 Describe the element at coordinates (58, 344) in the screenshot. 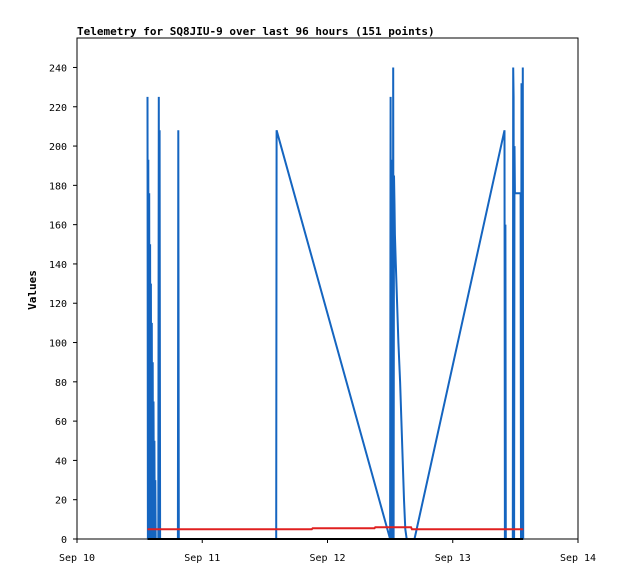

I see `y-tick-label: 100` at that location.